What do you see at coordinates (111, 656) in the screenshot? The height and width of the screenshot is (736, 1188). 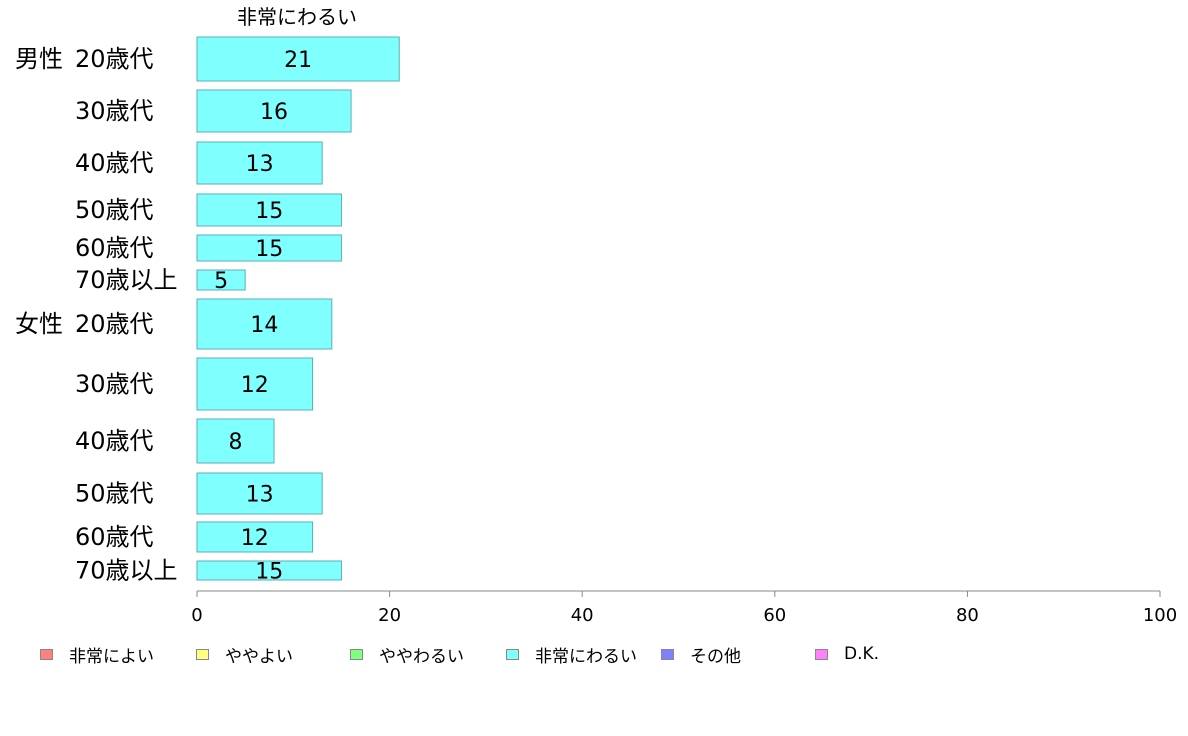 I see `legend-label: 非常によい` at bounding box center [111, 656].